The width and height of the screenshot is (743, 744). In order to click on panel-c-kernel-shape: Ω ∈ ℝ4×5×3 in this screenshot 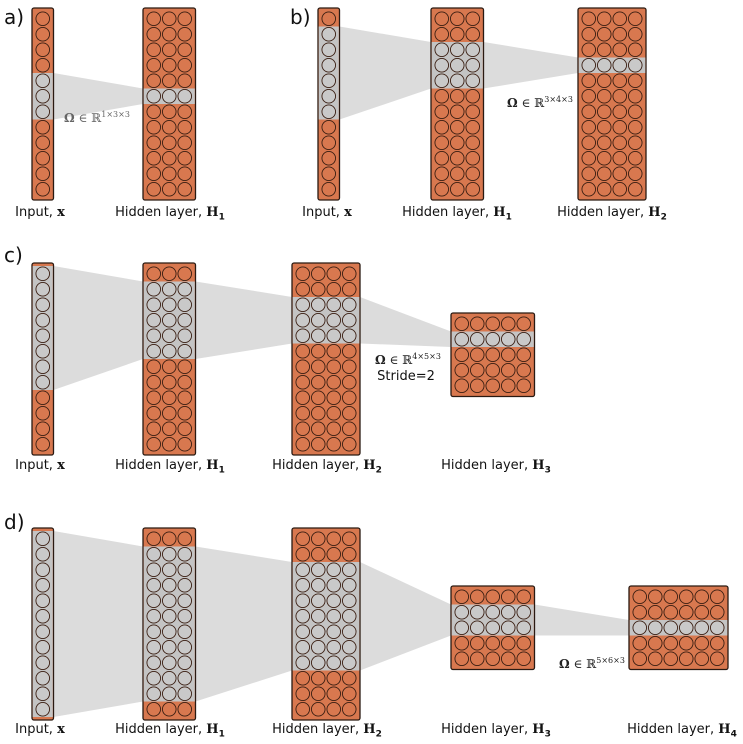, I will do `click(408, 359)`.